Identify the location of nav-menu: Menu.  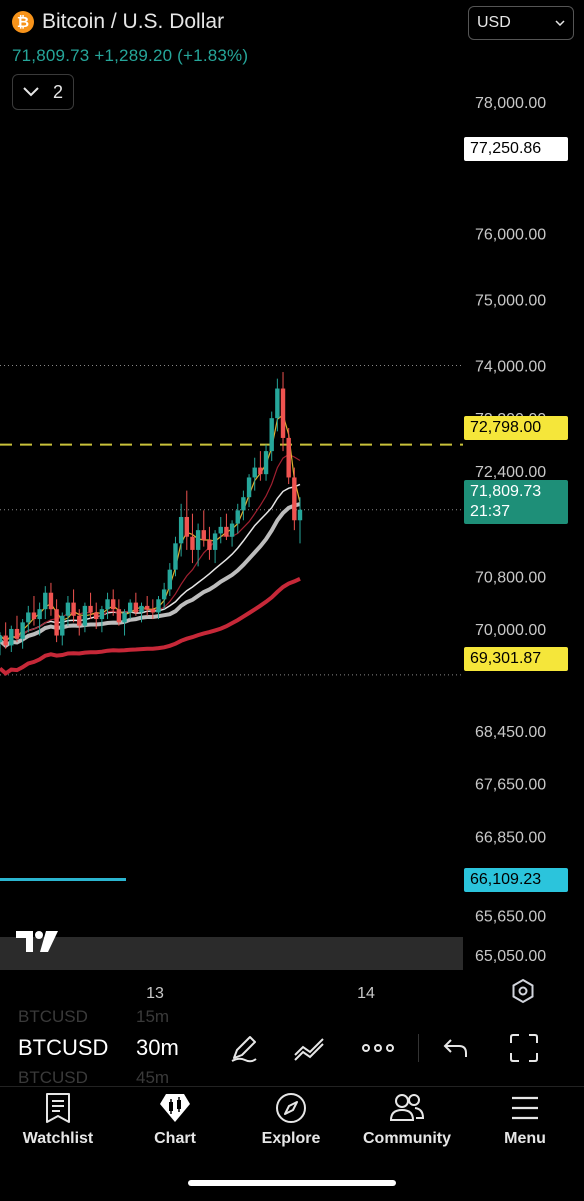
(525, 1120).